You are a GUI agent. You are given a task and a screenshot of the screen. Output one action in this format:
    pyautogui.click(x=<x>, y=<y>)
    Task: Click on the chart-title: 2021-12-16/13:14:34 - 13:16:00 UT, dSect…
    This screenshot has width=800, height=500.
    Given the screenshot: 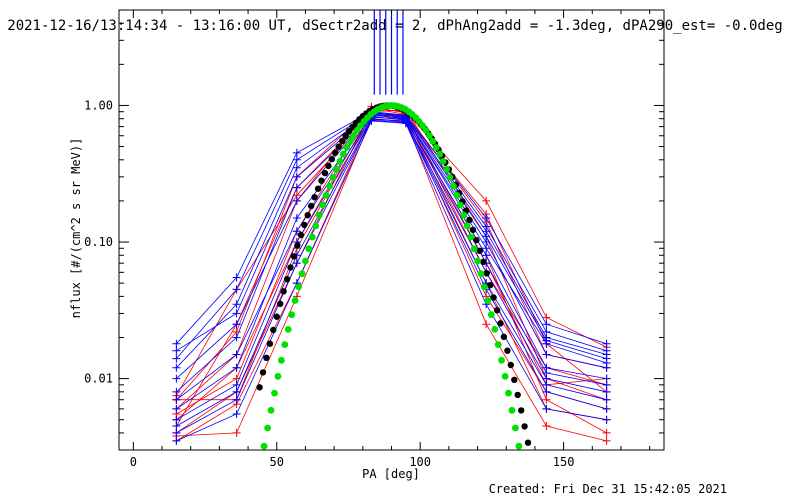 What is the action you would take?
    pyautogui.click(x=394, y=26)
    